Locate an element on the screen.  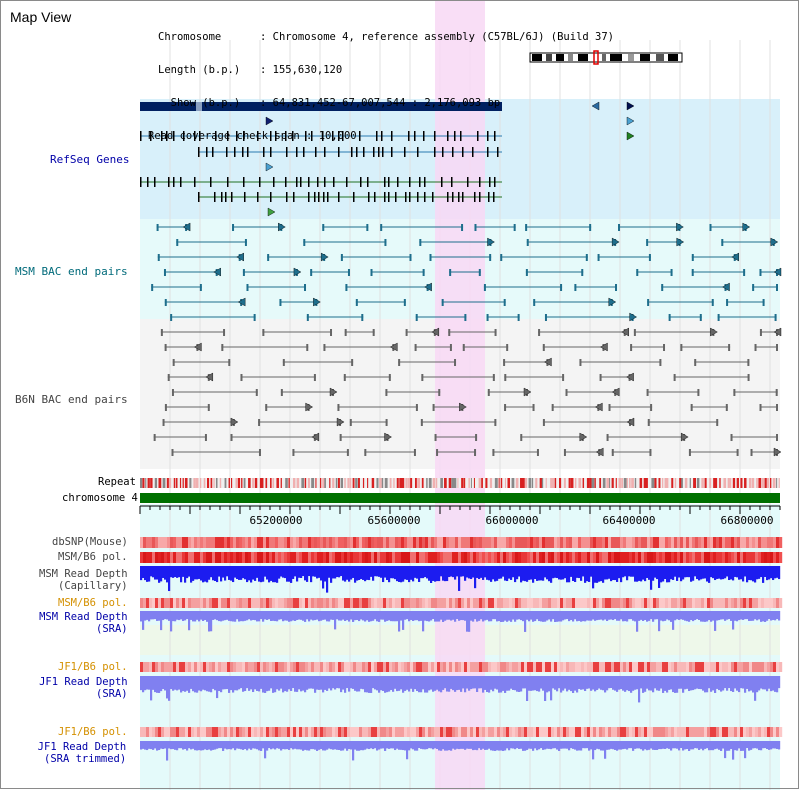
msm-b6-pol-label: MSM/B6 pol. is located at coordinates (93, 557).